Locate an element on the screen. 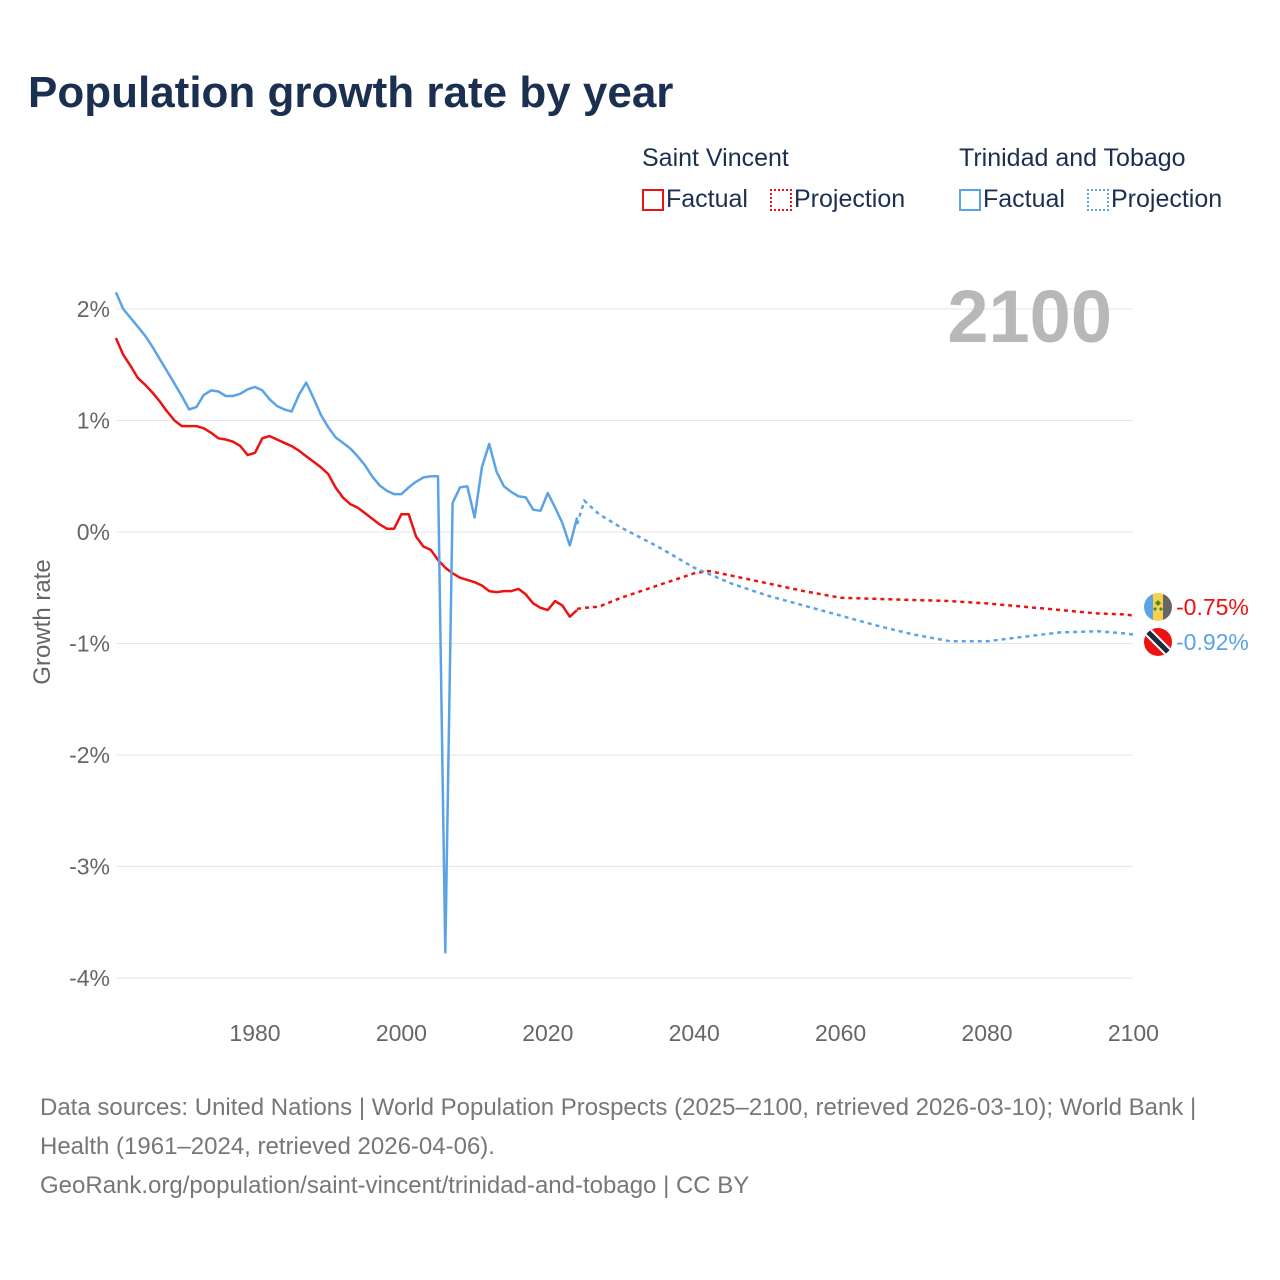  end-value-label: -0.75% is located at coordinates (1212, 607).